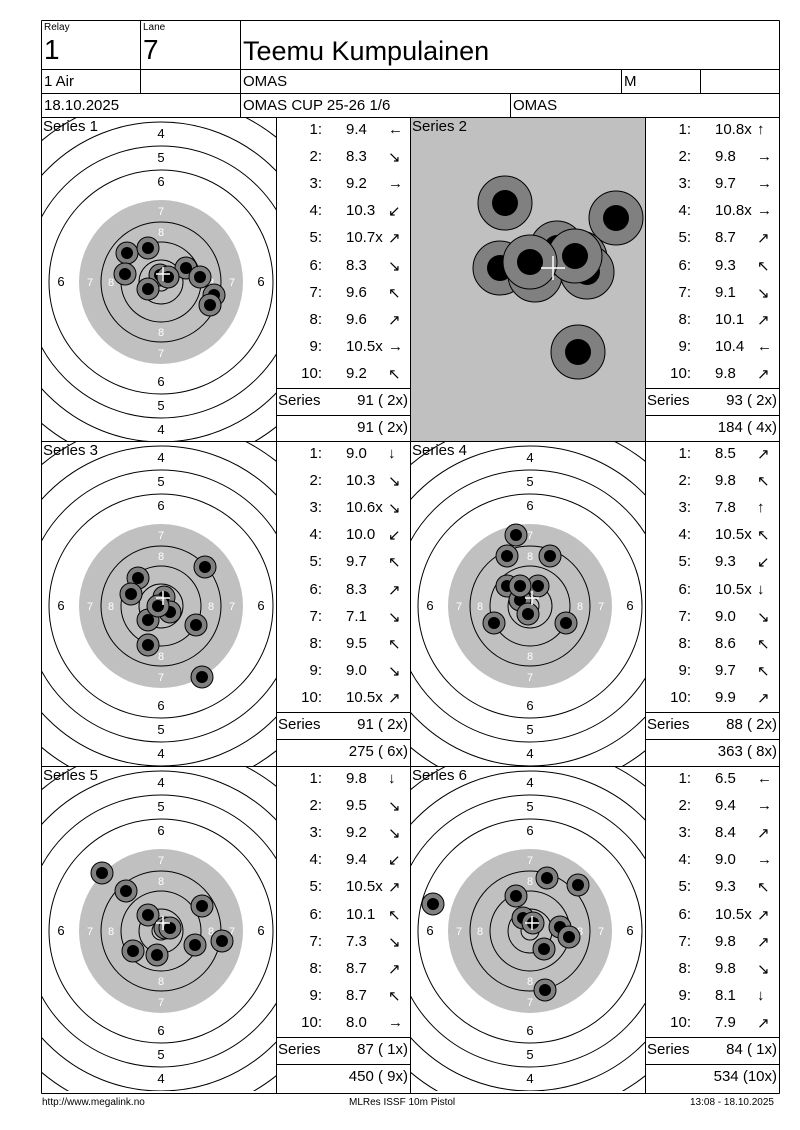 The width and height of the screenshot is (800, 1130). Describe the element at coordinates (684, 833) in the screenshot. I see `shot-number: 3:` at that location.